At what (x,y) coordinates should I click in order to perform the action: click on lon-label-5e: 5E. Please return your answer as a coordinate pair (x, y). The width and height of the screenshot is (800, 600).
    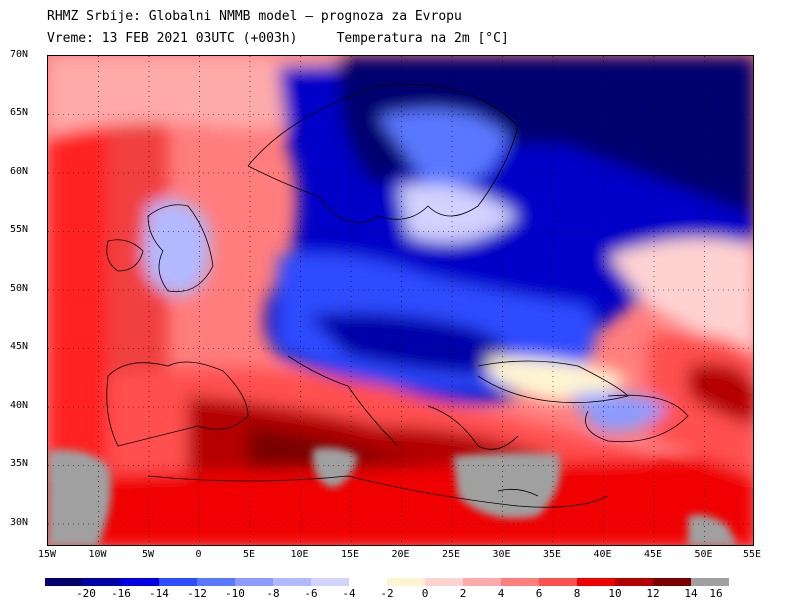
    Looking at the image, I should click on (249, 554).